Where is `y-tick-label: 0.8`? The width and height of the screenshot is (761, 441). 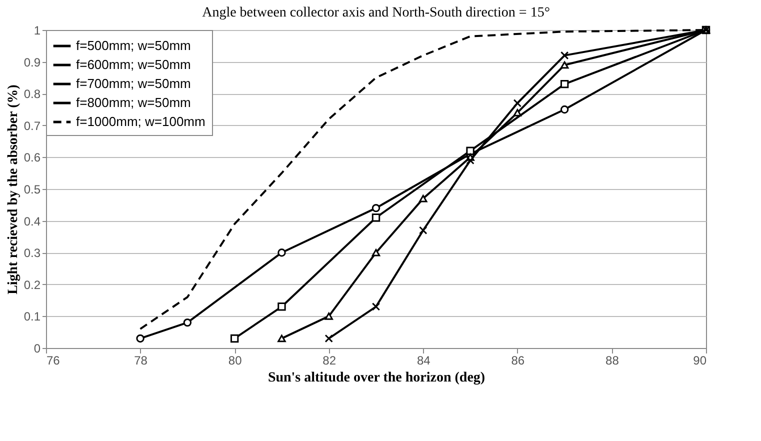
y-tick-label: 0.8 is located at coordinates (32, 94).